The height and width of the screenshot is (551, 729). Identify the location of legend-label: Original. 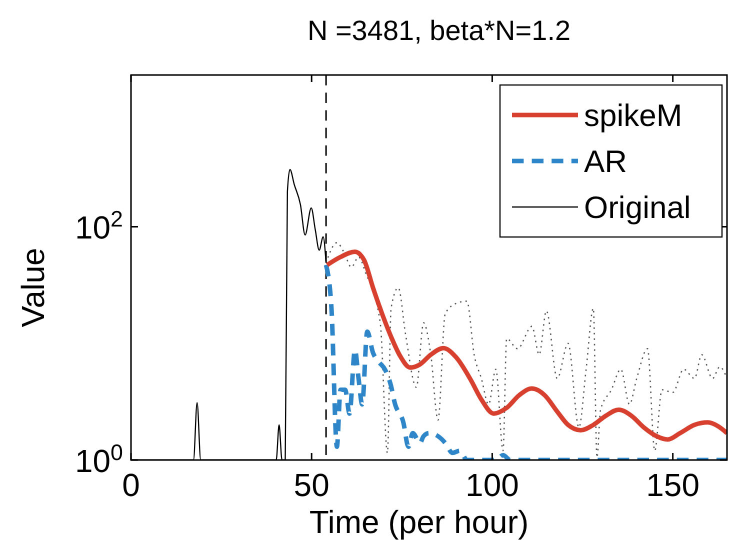
(637, 207).